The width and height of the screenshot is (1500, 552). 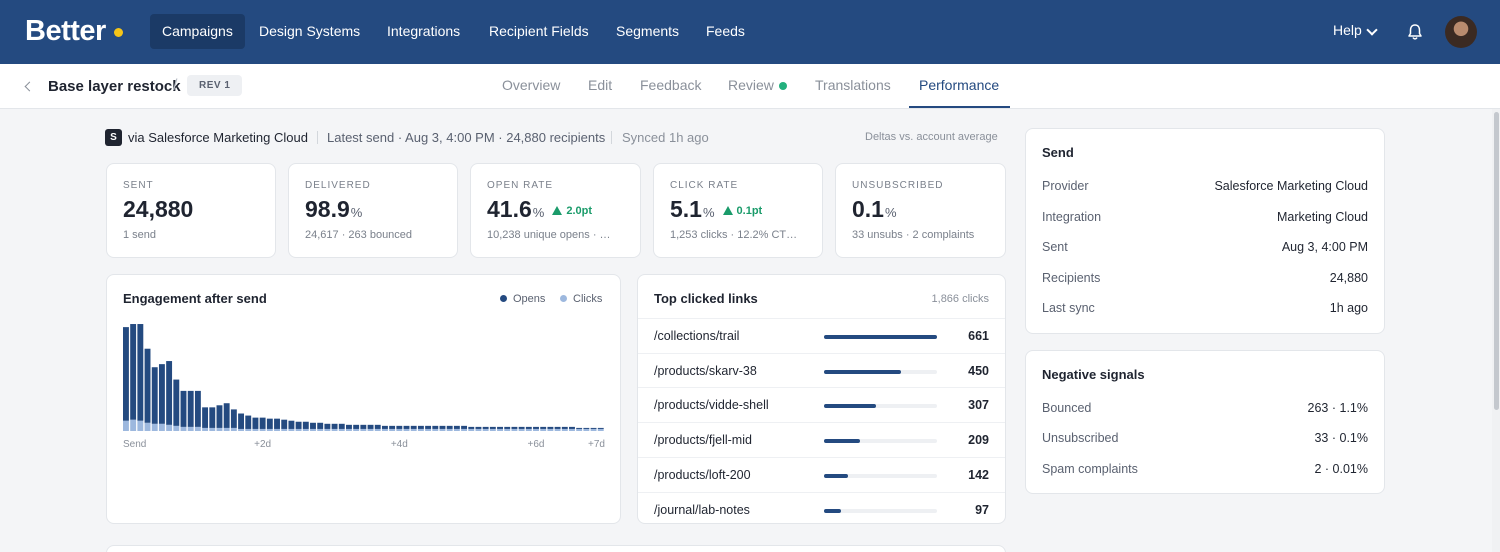 What do you see at coordinates (29, 86) in the screenshot?
I see `back-chevron-icon` at bounding box center [29, 86].